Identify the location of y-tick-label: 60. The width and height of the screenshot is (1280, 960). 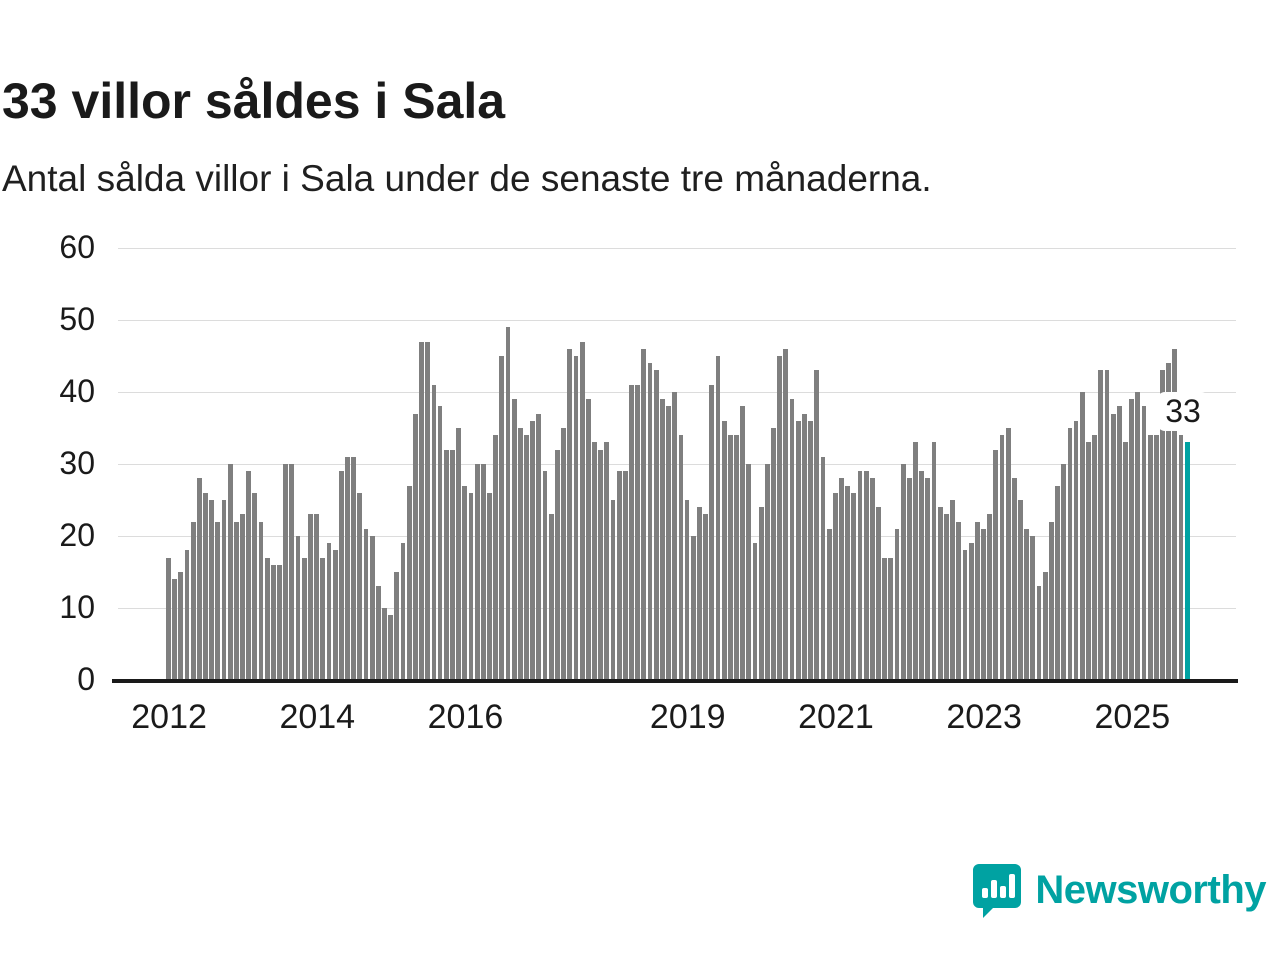
(77, 247).